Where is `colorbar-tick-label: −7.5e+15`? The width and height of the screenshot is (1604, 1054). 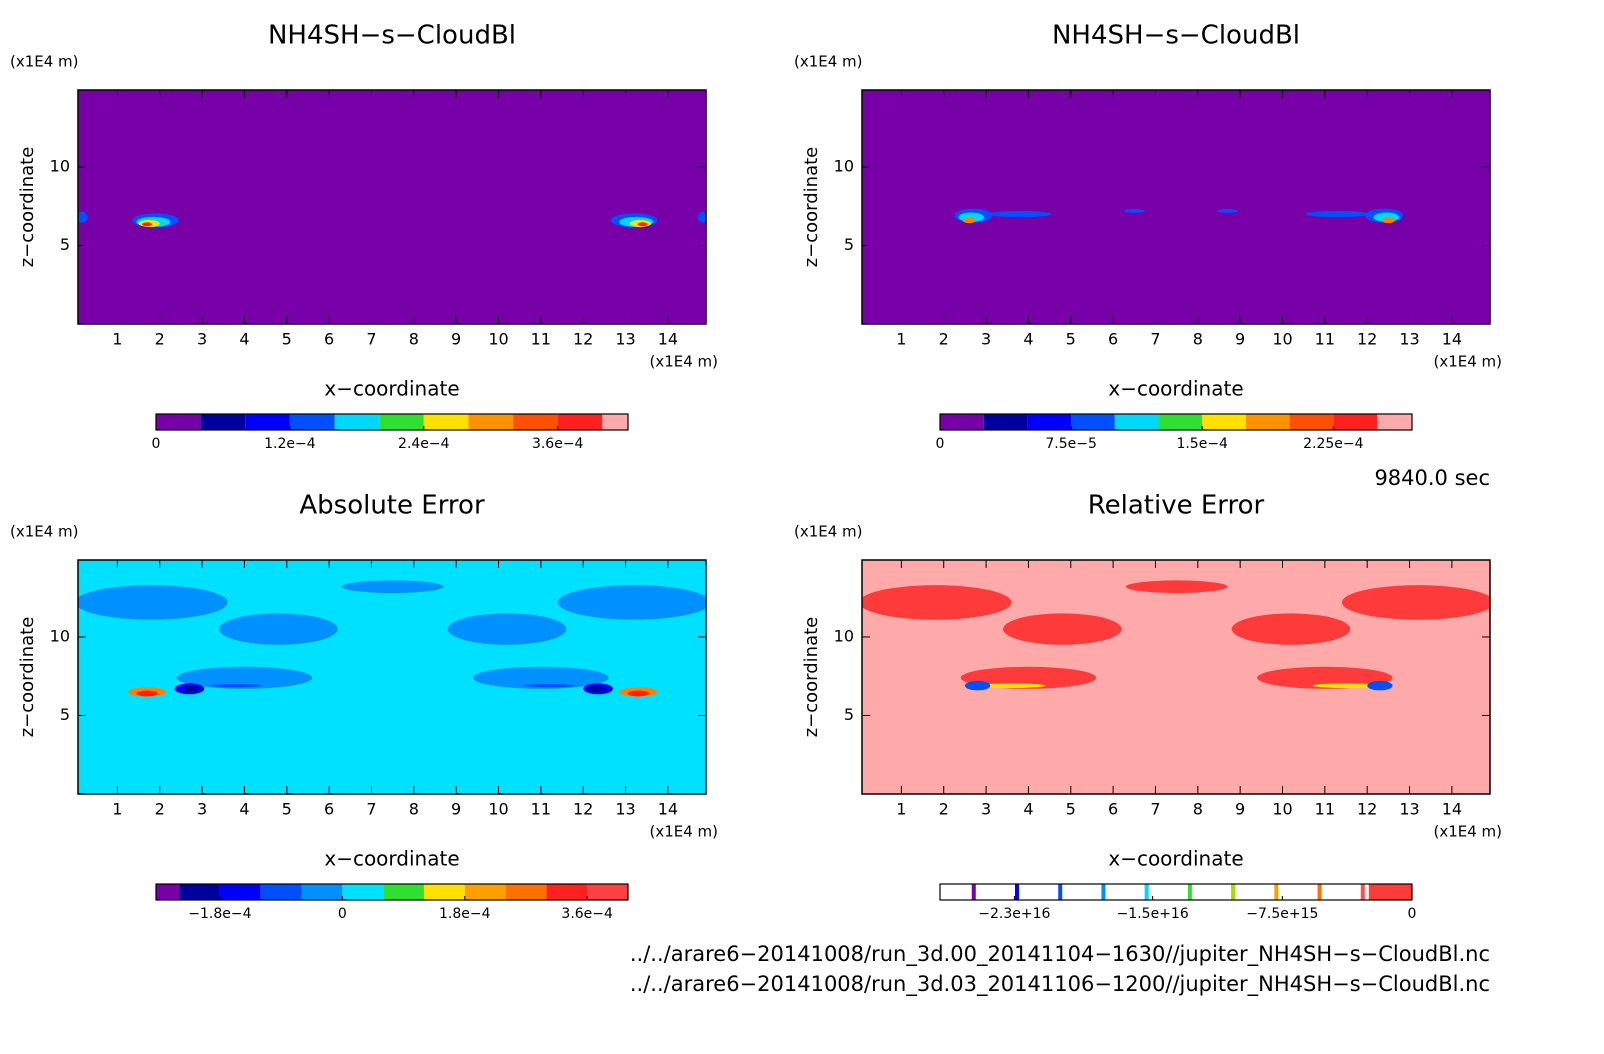
colorbar-tick-label: −7.5e+15 is located at coordinates (1282, 914).